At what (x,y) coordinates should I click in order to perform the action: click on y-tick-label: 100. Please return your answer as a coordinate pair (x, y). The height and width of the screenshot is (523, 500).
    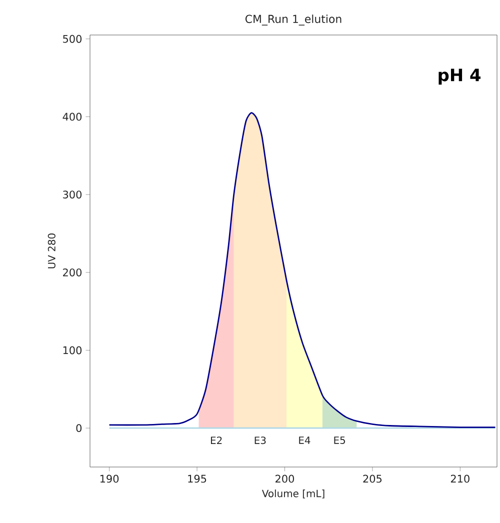
    Looking at the image, I should click on (72, 350).